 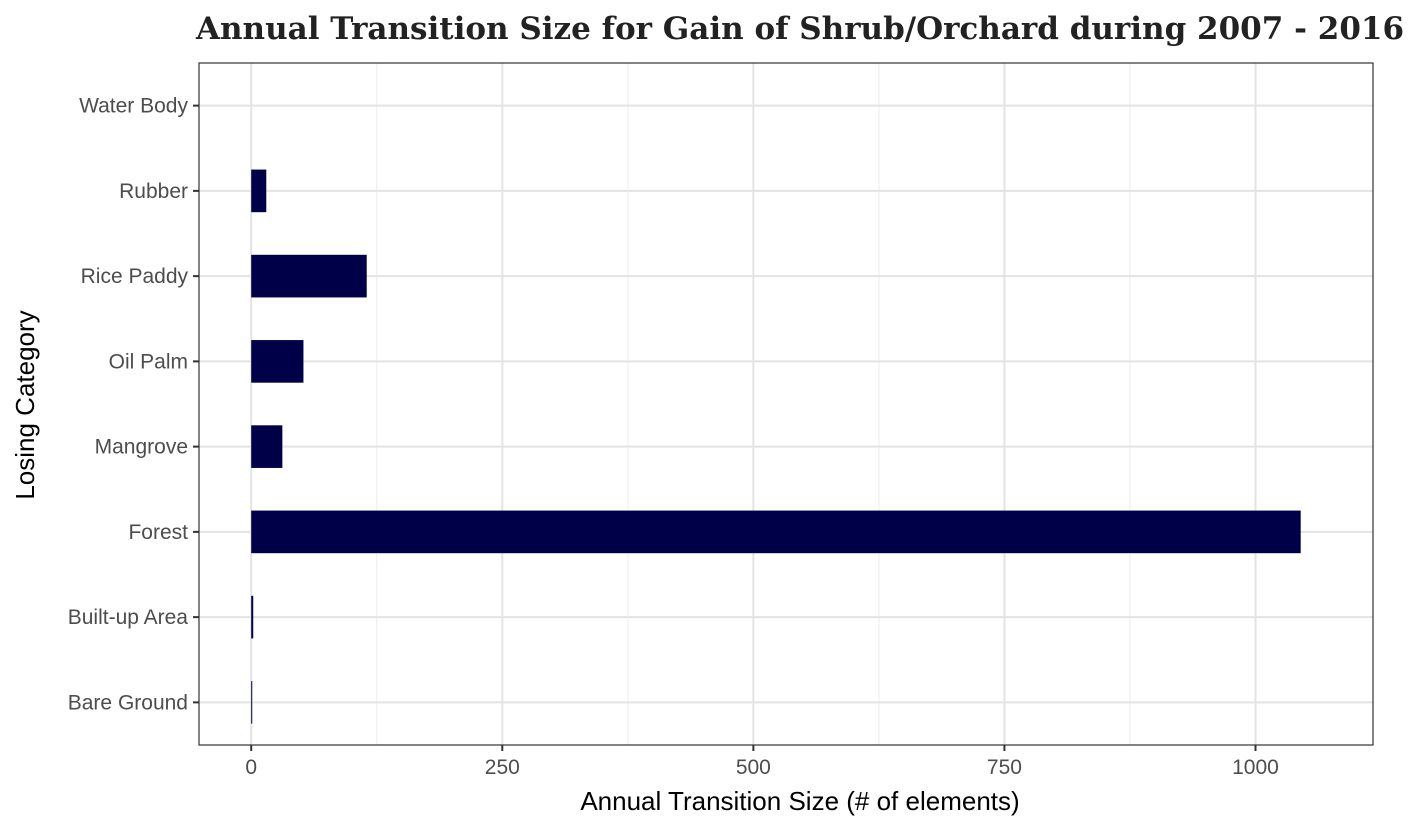 I want to click on bar-rubber, so click(x=259, y=191).